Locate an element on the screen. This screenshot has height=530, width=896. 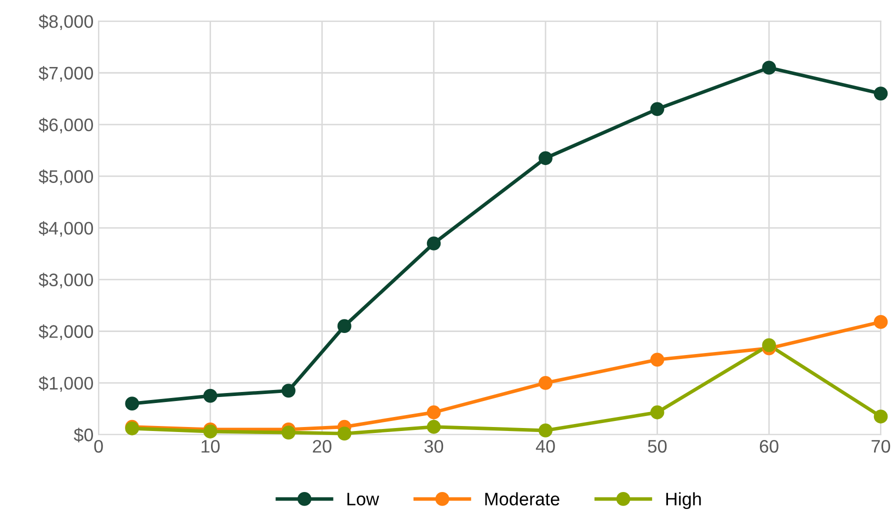
y-tick-label: $2,000 is located at coordinates (65, 332).